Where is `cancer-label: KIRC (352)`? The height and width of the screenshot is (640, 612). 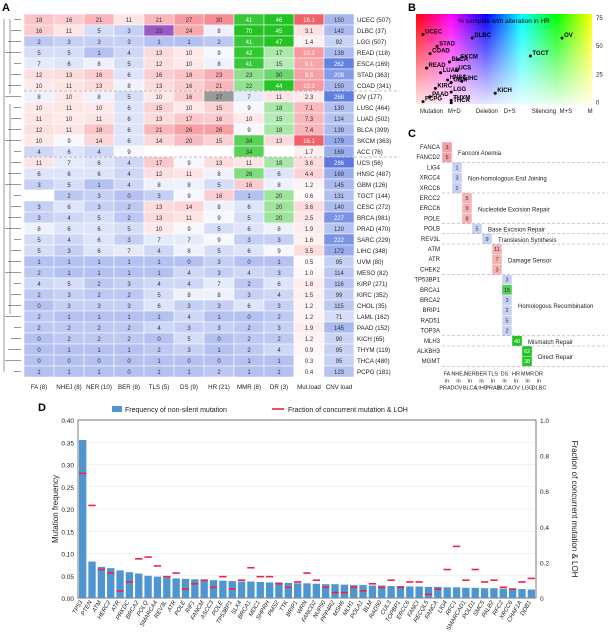 cancer-label: KIRC (352) is located at coordinates (372, 295).